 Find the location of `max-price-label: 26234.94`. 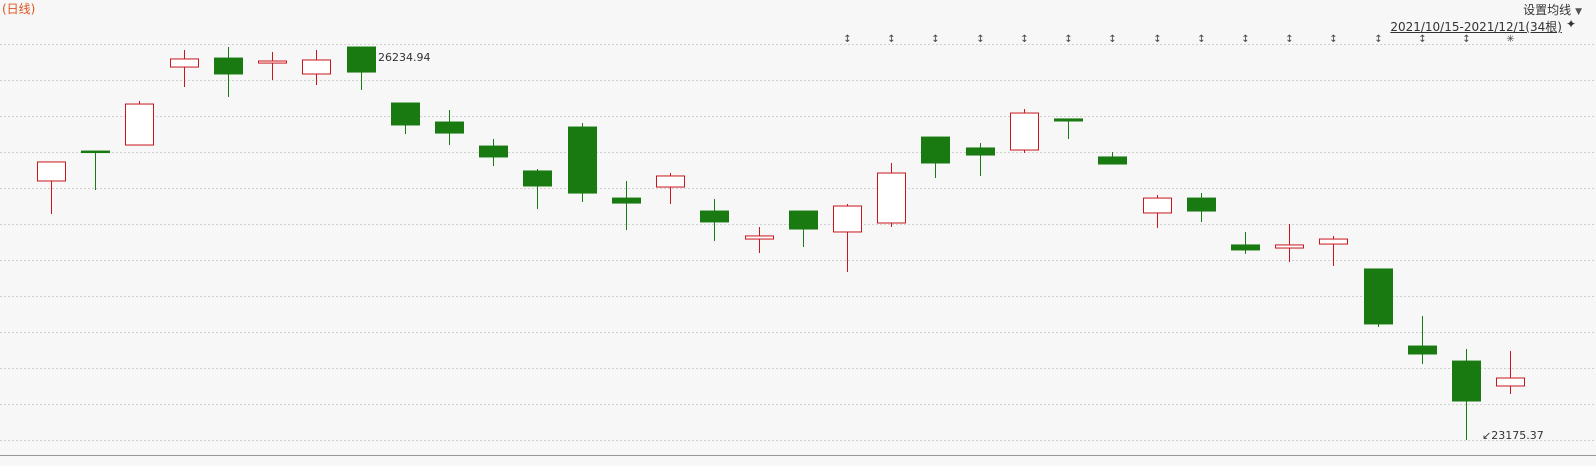

max-price-label: 26234.94 is located at coordinates (404, 57).